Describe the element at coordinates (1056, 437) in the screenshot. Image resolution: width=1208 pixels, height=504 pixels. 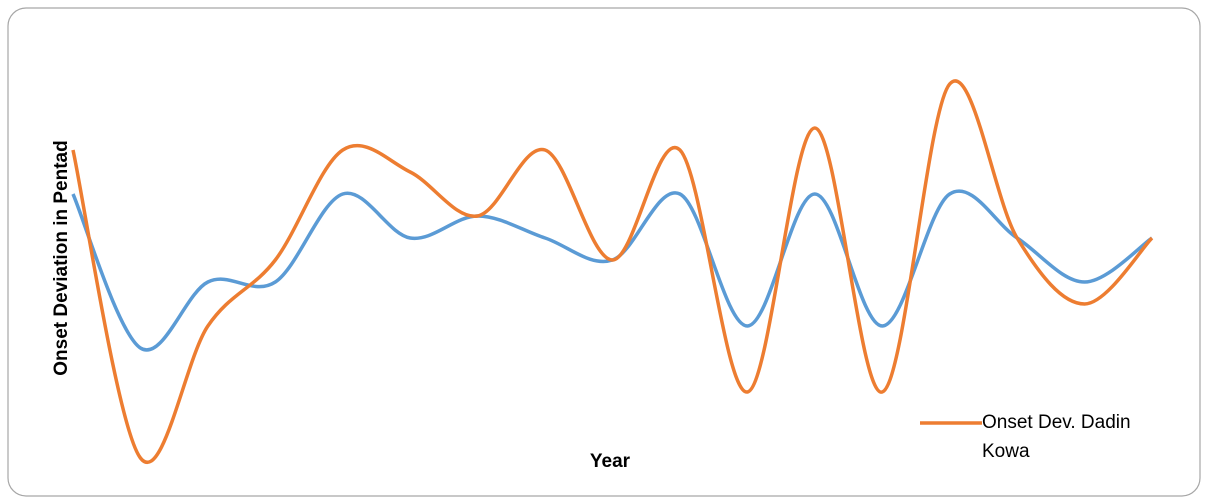
I see `legend-label: Onset Dev. Dadin Kowa` at that location.